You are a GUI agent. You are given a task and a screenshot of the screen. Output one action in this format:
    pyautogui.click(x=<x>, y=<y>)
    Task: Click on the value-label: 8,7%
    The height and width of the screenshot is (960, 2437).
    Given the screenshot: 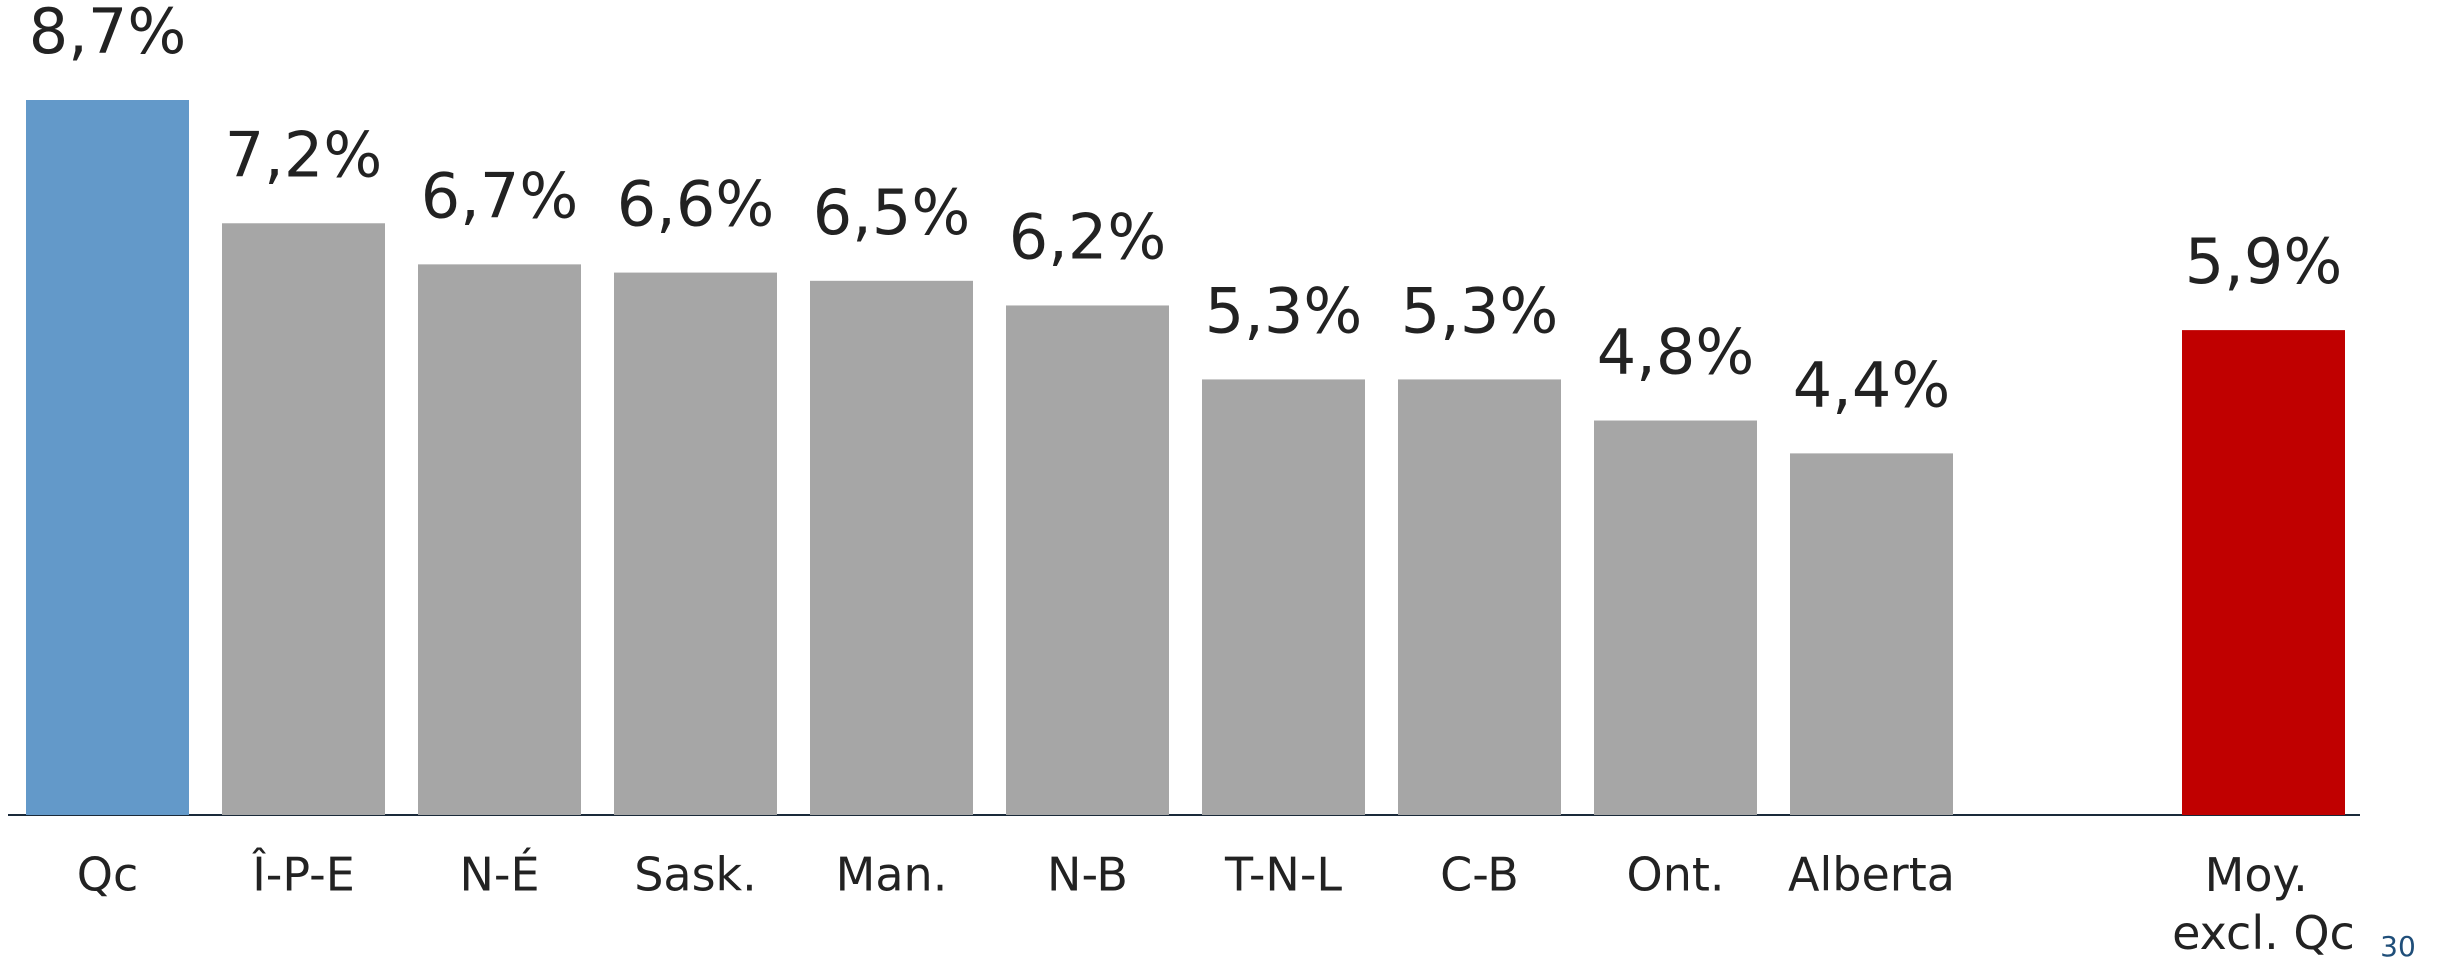 What is the action you would take?
    pyautogui.click(x=108, y=34)
    